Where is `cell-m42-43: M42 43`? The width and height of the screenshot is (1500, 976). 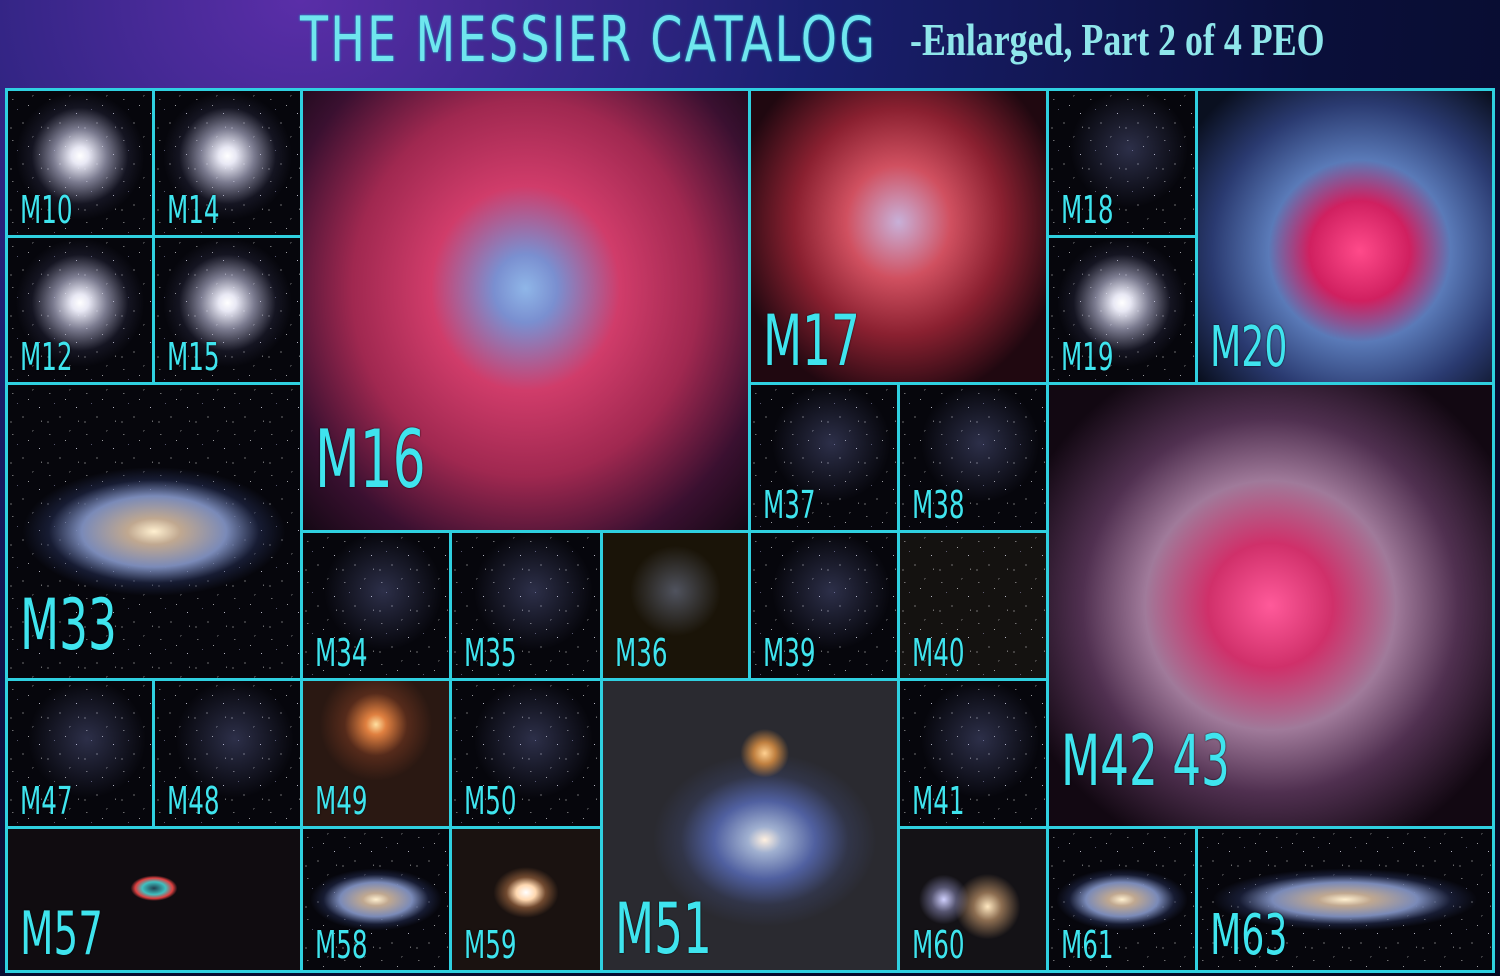
cell-m42-43: M42 43 is located at coordinates (1270, 605).